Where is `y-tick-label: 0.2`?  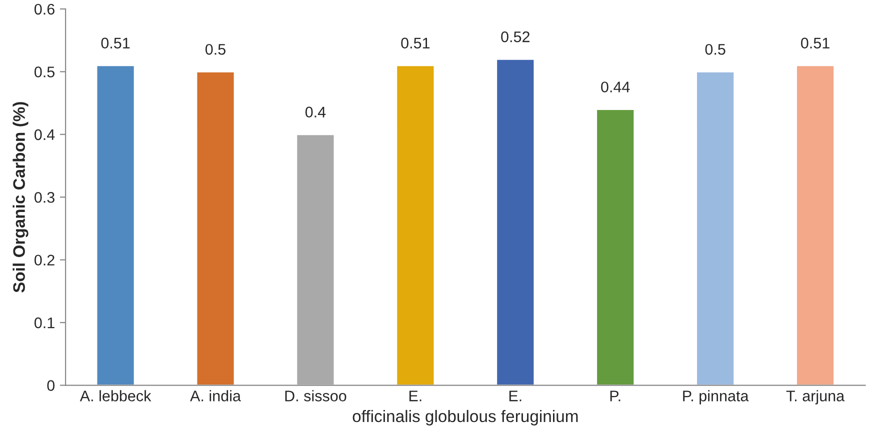 y-tick-label: 0.2 is located at coordinates (44, 260).